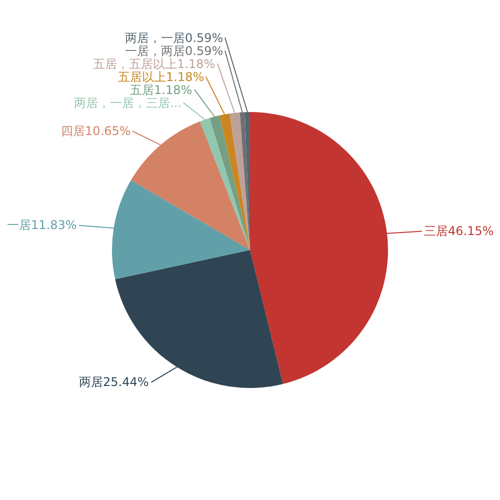  What do you see at coordinates (161, 90) in the screenshot?
I see `slice-label: 五居1.18%` at bounding box center [161, 90].